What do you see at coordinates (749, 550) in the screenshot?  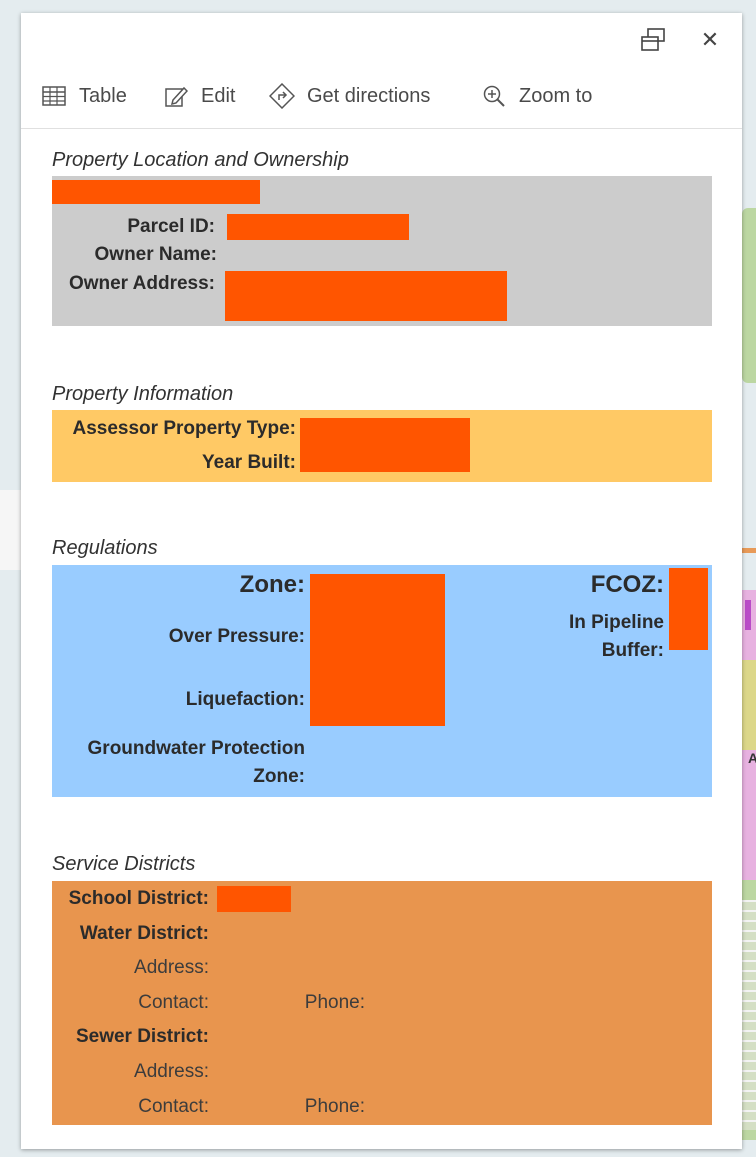 I see `map-road-line` at bounding box center [749, 550].